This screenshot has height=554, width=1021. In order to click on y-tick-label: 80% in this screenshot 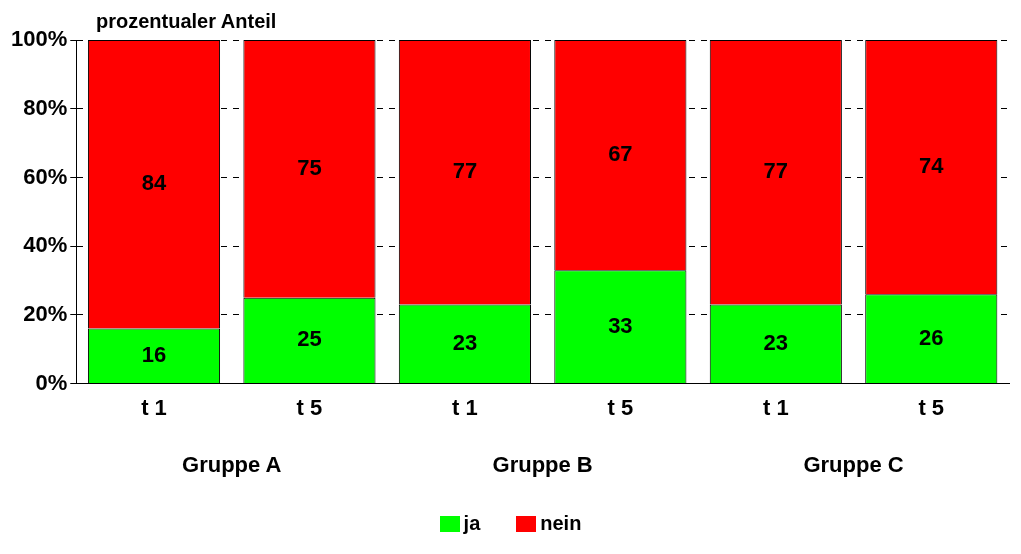, I will do `click(45, 107)`.